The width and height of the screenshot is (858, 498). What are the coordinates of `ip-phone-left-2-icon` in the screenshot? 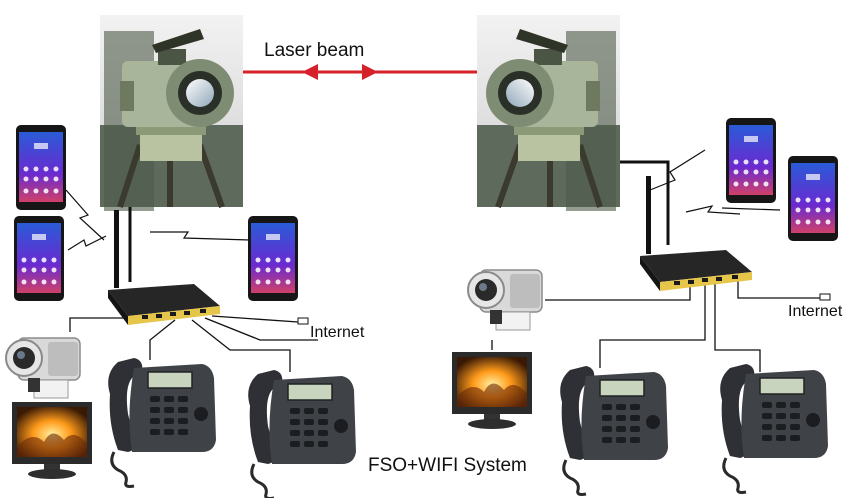 It's located at (302, 433).